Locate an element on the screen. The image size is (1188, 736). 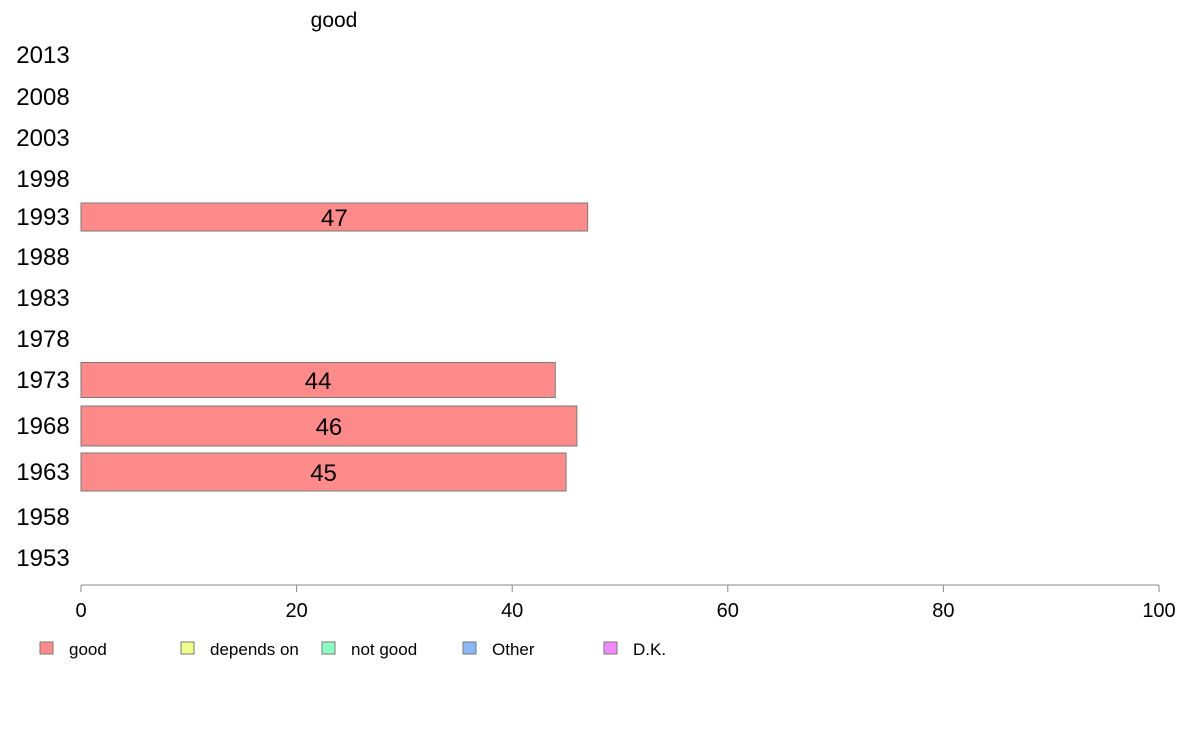
category-label: 2008 is located at coordinates (42, 97).